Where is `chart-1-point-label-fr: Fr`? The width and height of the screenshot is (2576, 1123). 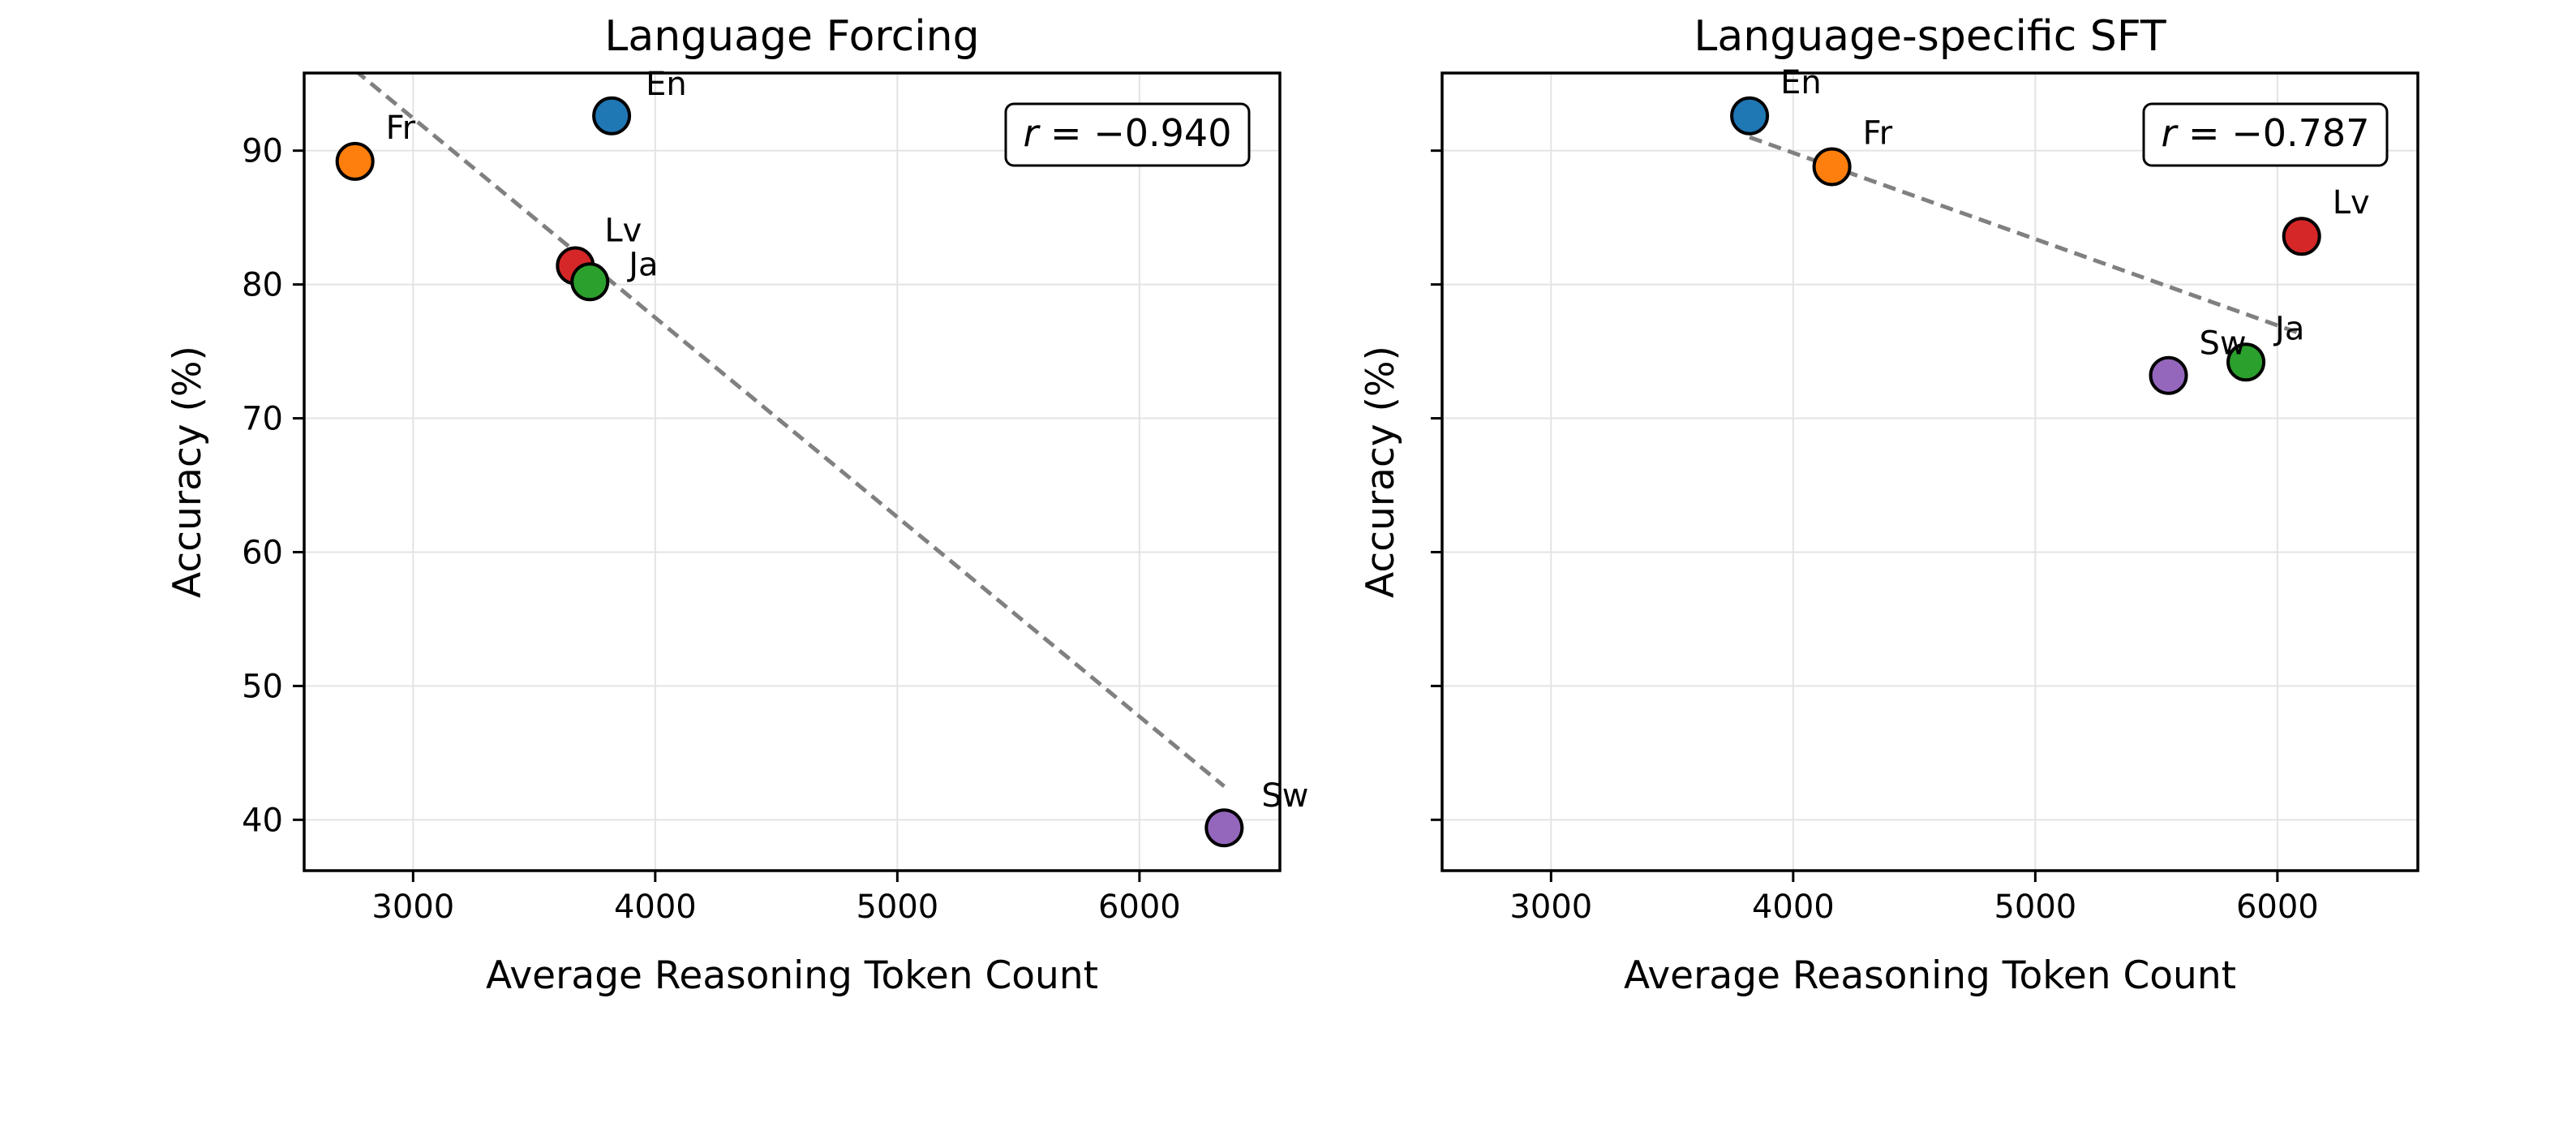 chart-1-point-label-fr: Fr is located at coordinates (1878, 133).